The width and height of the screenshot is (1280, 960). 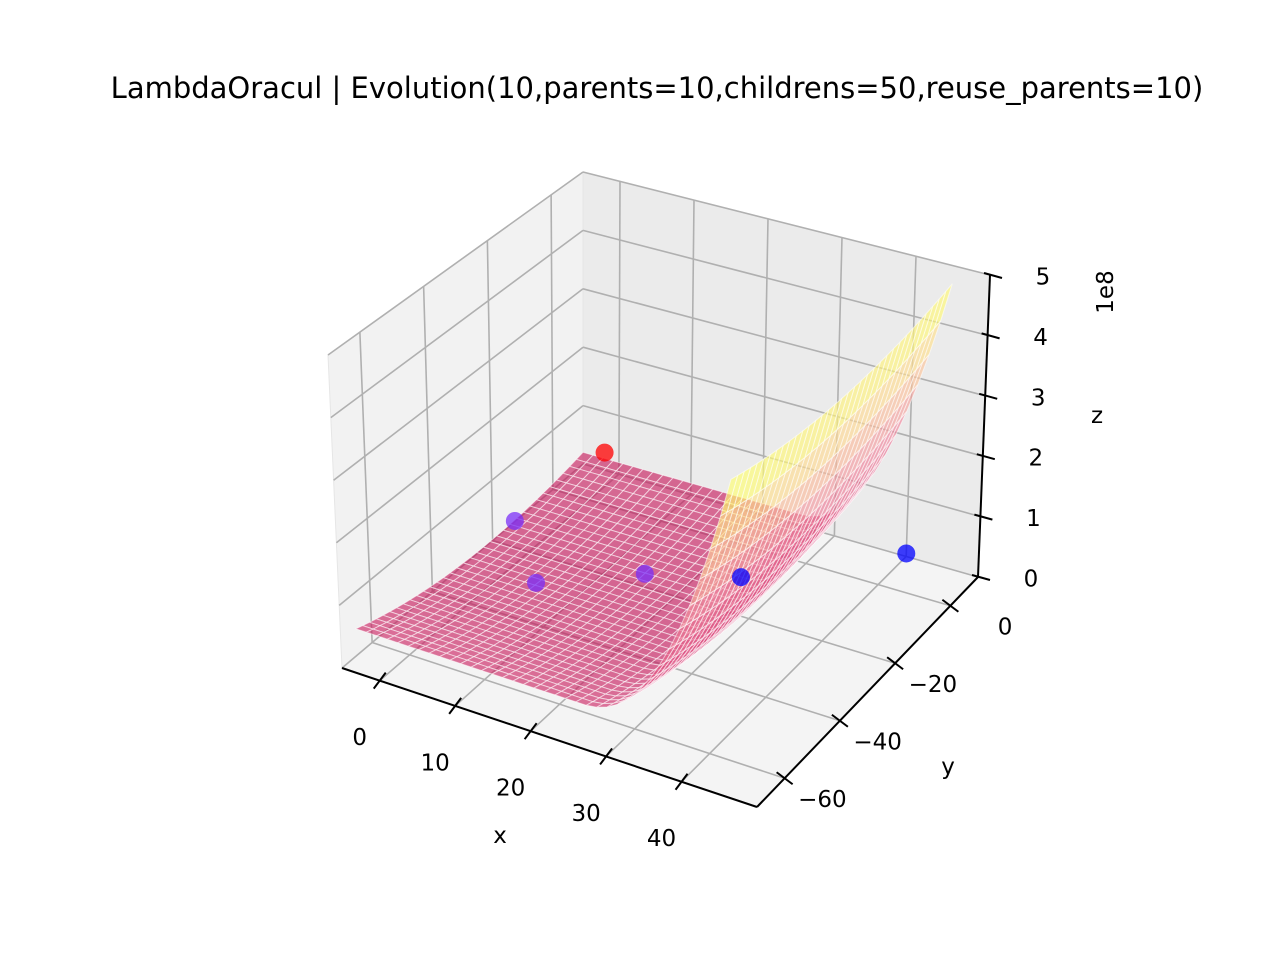 I want to click on y-tick-label: −60, so click(x=822, y=800).